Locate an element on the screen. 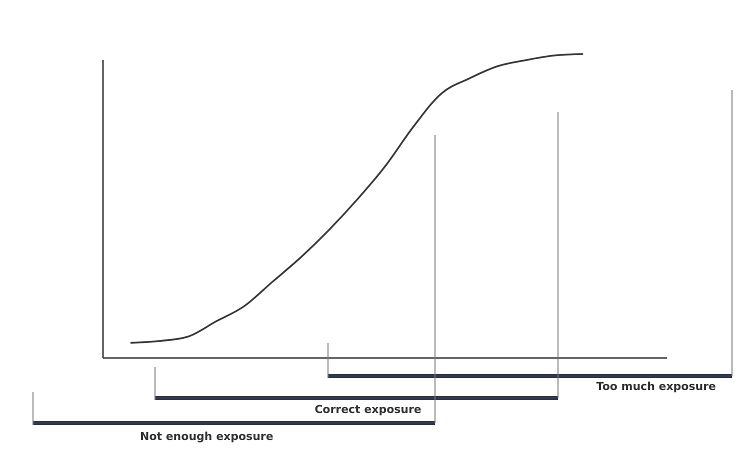 Image resolution: width=754 pixels, height=452 pixels. text: Correct exposure is located at coordinates (368, 409).